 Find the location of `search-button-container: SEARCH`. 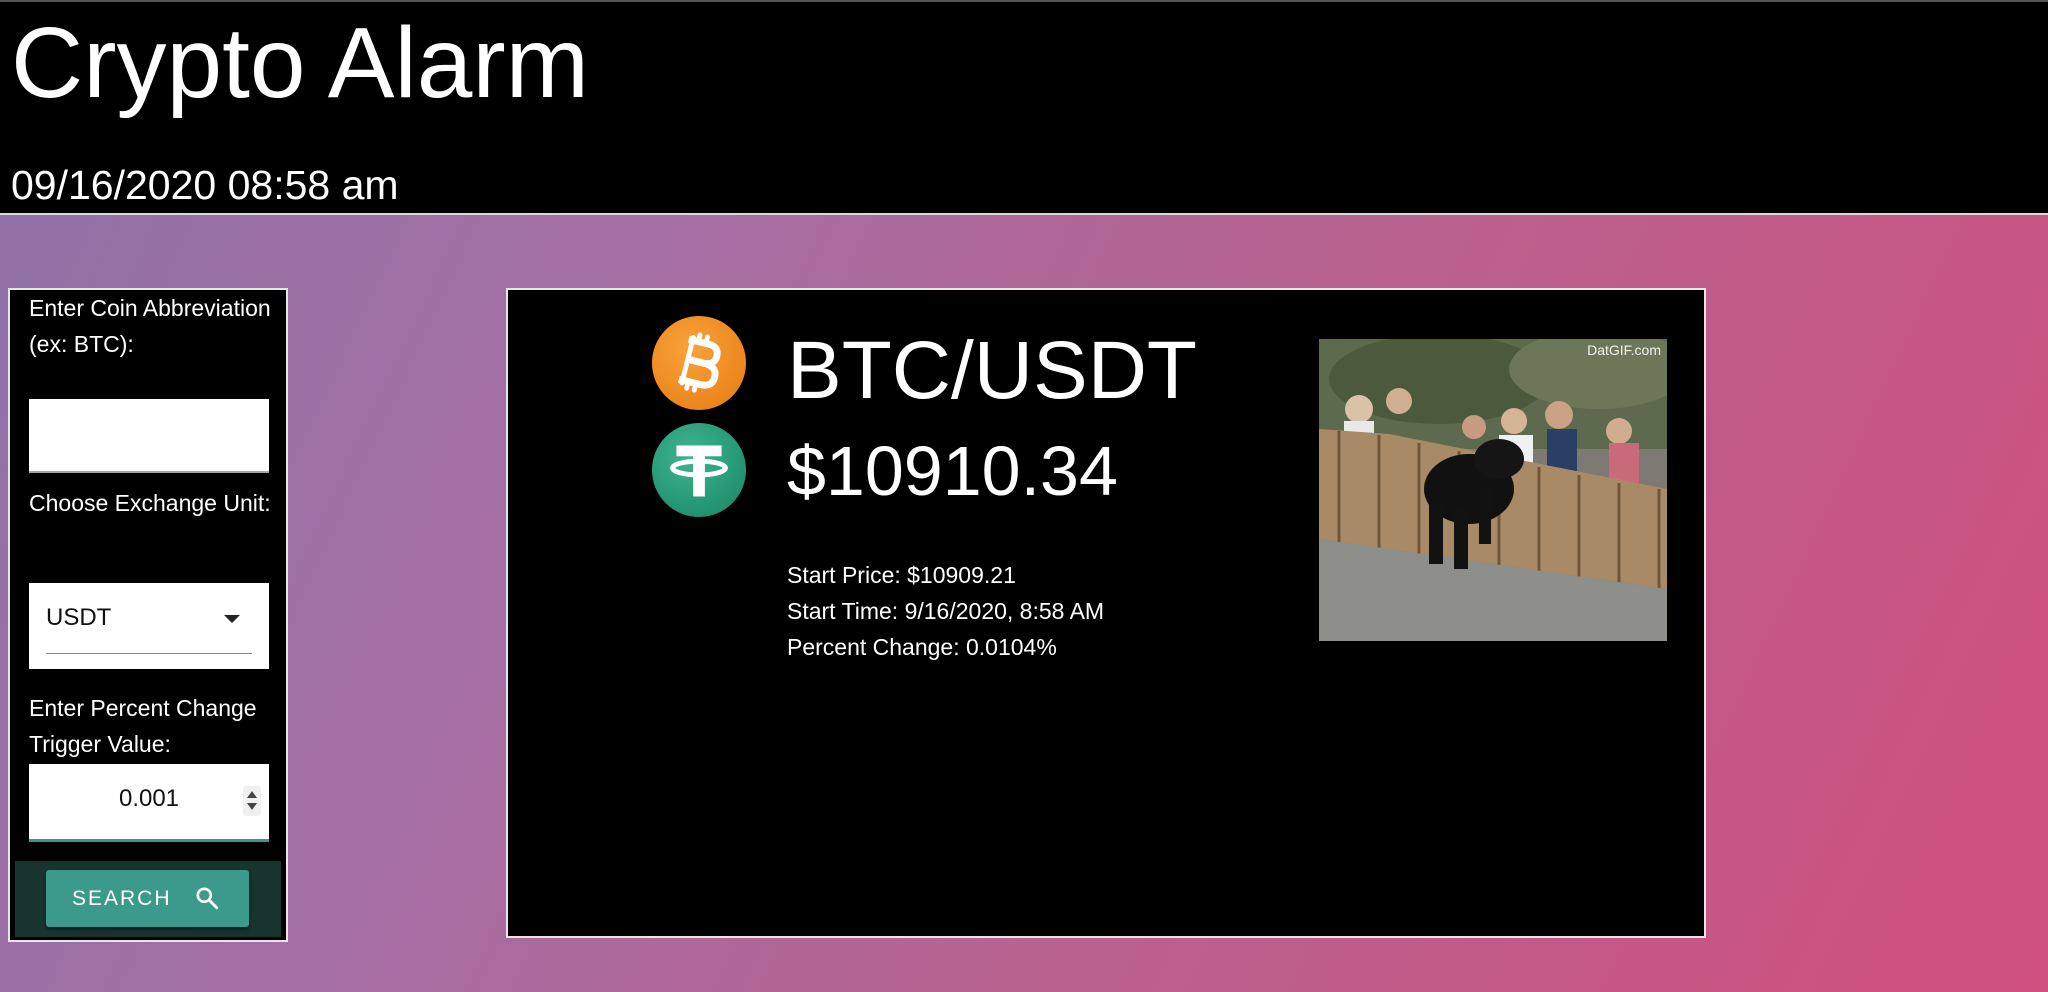

search-button-container: SEARCH is located at coordinates (148, 899).